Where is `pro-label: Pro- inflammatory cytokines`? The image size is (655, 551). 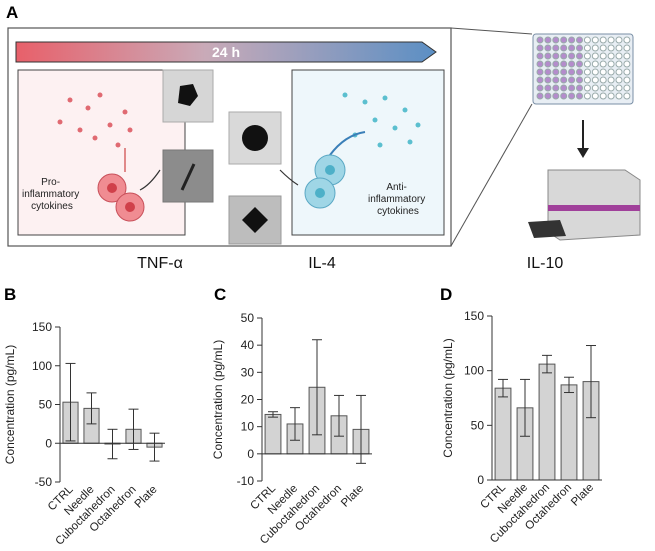
pro-label: Pro- inflammatory cytokines is located at coordinates (52, 194).